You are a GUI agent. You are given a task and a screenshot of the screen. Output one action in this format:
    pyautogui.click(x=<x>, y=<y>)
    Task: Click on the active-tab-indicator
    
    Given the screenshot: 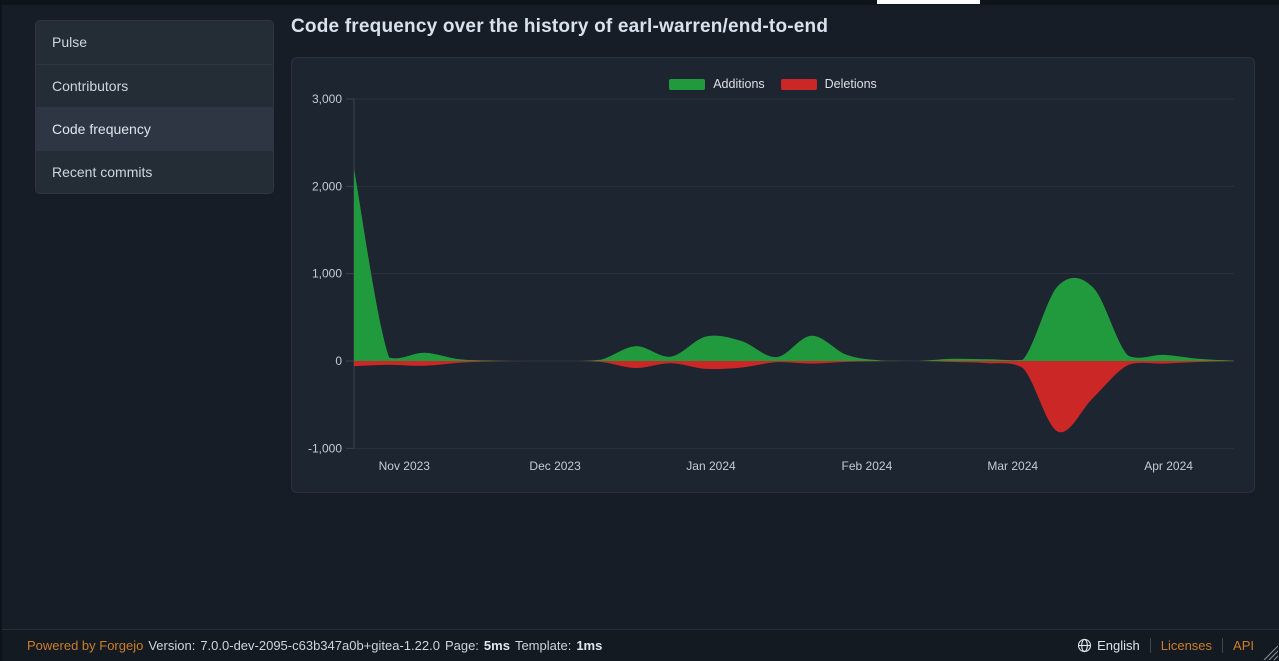 What is the action you would take?
    pyautogui.click(x=928, y=2)
    